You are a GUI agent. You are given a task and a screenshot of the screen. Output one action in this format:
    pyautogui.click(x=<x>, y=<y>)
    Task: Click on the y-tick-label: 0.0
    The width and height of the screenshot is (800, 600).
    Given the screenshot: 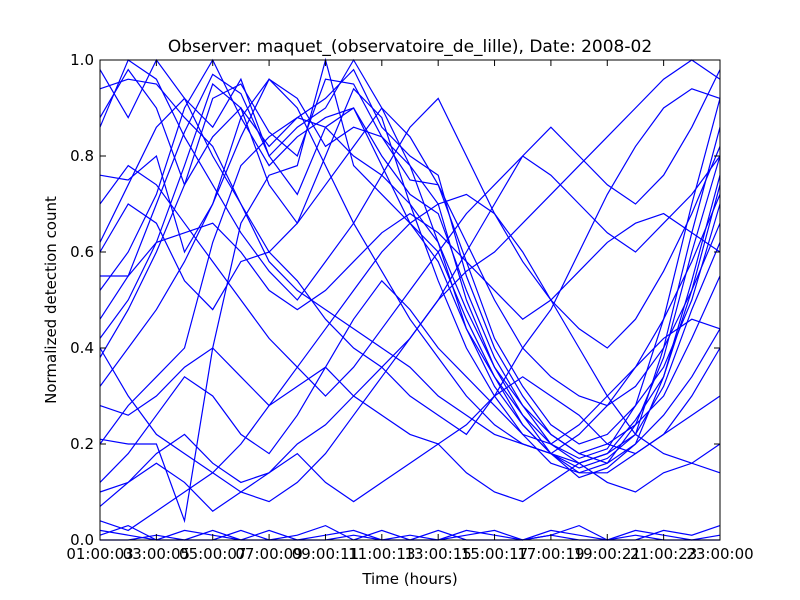 What is the action you would take?
    pyautogui.click(x=82, y=540)
    